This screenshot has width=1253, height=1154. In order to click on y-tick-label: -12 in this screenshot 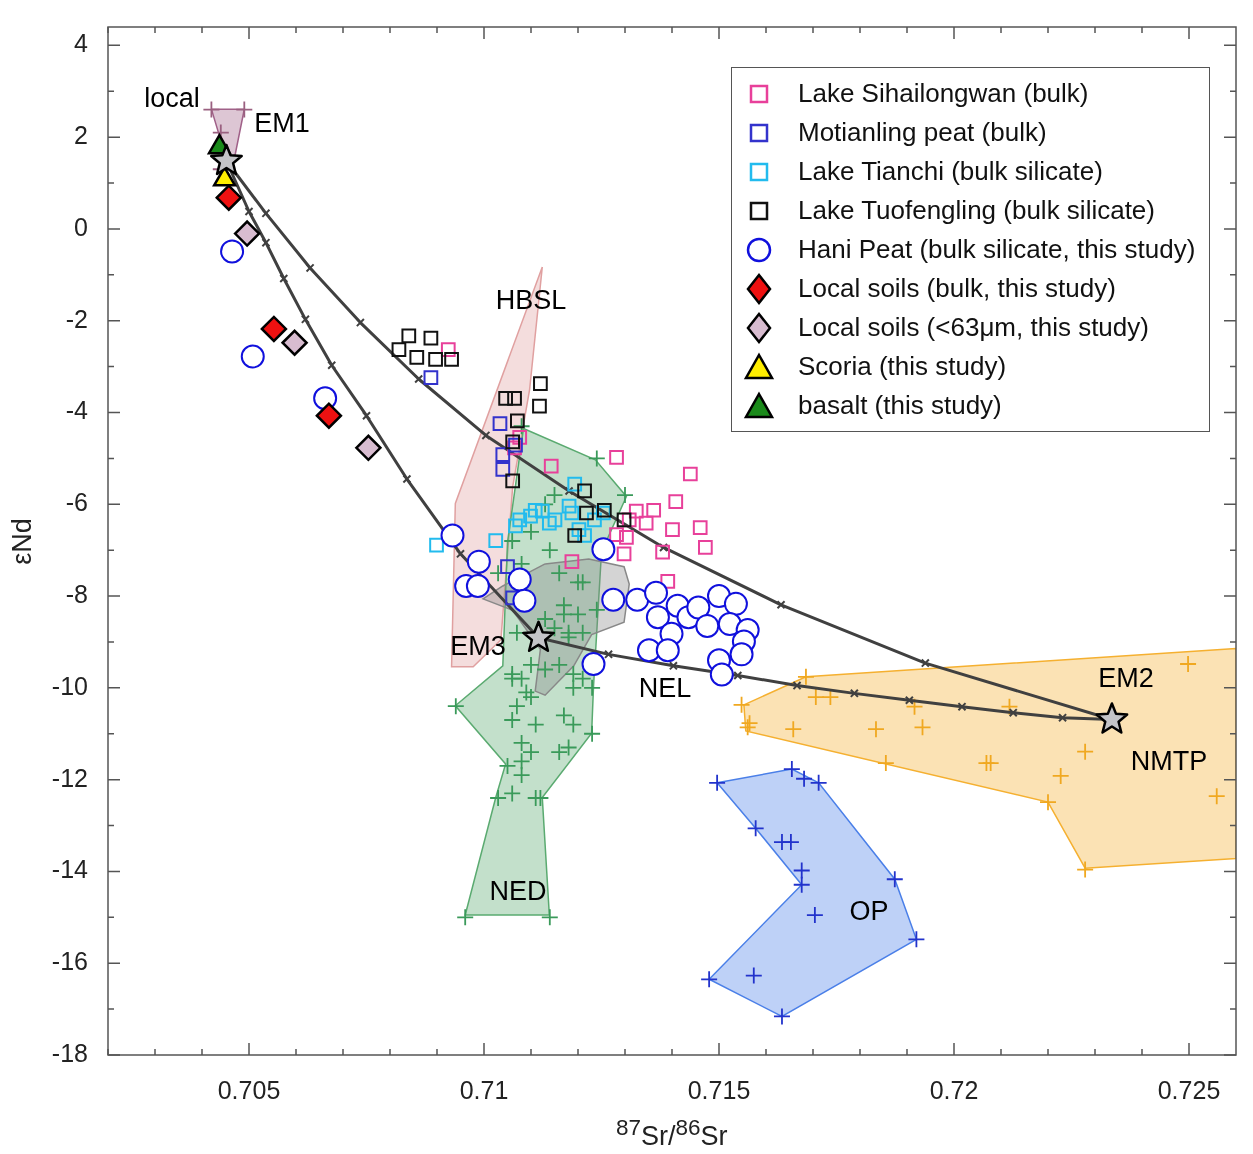, I will do `click(69, 777)`.